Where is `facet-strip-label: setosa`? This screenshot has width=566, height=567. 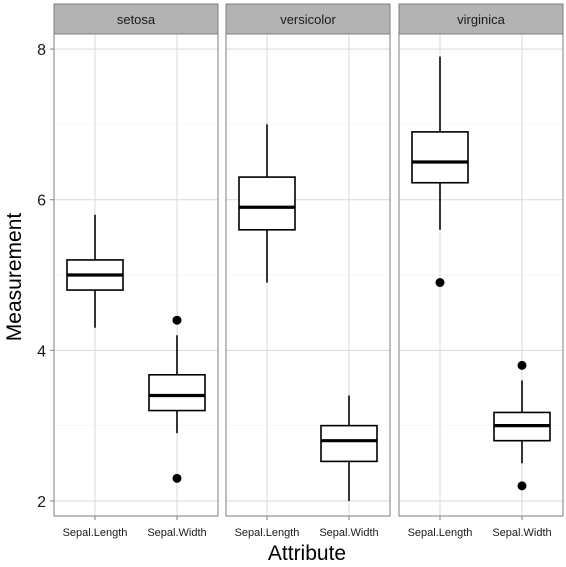
facet-strip-label: setosa is located at coordinates (136, 19).